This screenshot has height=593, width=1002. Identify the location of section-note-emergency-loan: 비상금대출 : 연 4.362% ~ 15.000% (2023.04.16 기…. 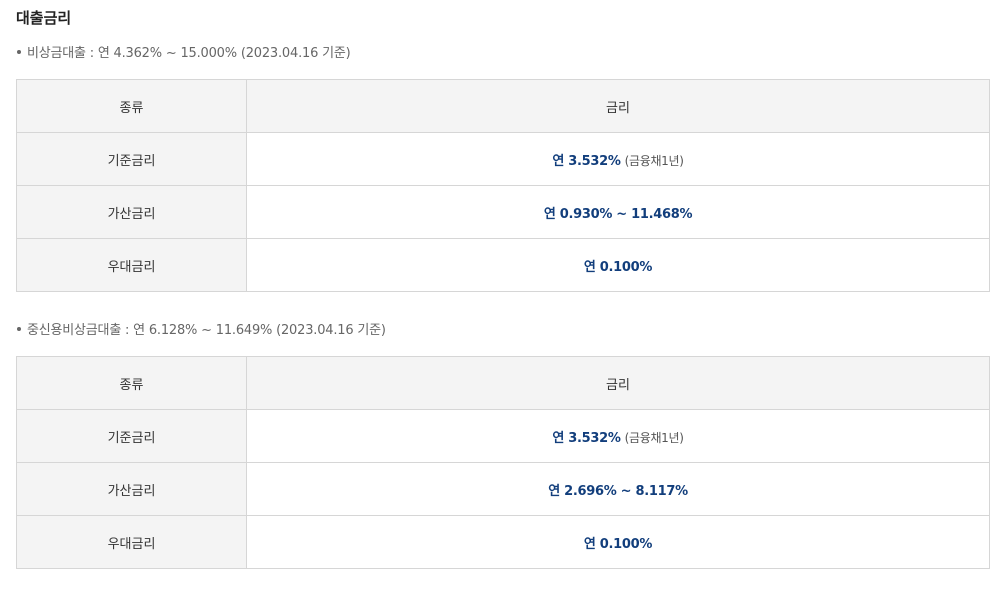
(503, 54).